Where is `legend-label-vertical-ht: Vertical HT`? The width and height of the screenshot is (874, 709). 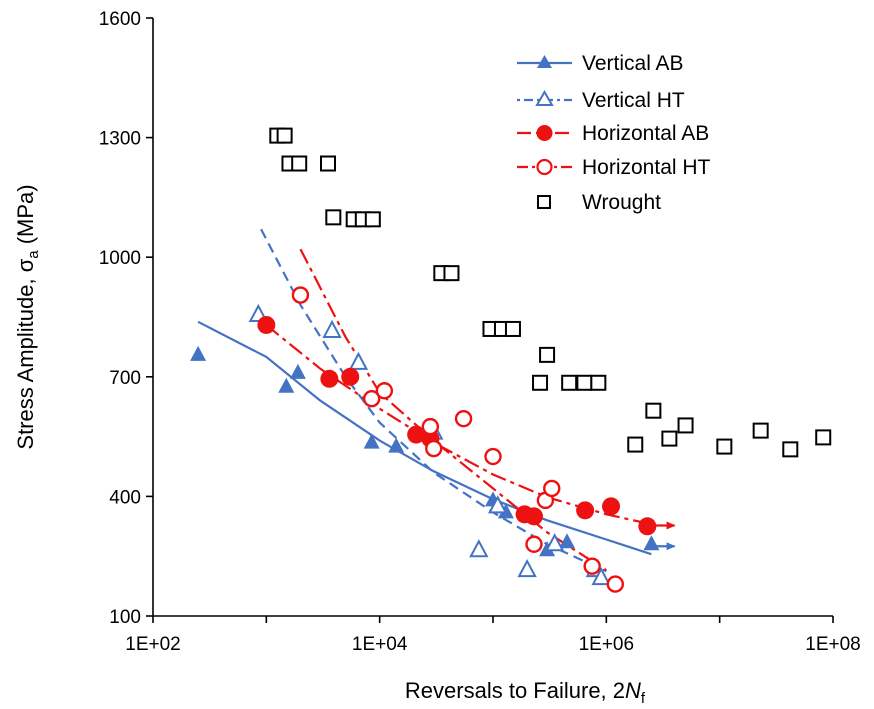
legend-label-vertical-ht: Vertical HT is located at coordinates (633, 100).